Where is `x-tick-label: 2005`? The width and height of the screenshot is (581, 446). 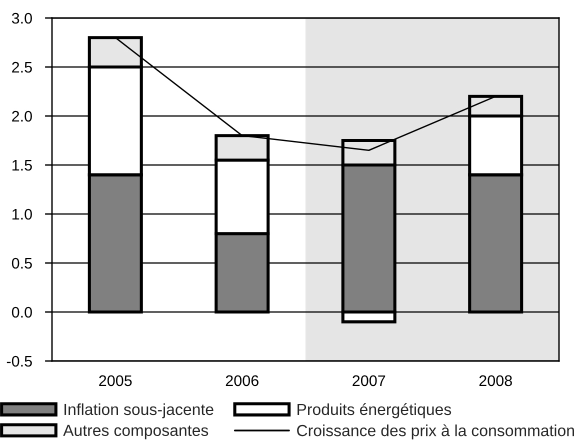
x-tick-label: 2005 is located at coordinates (115, 380).